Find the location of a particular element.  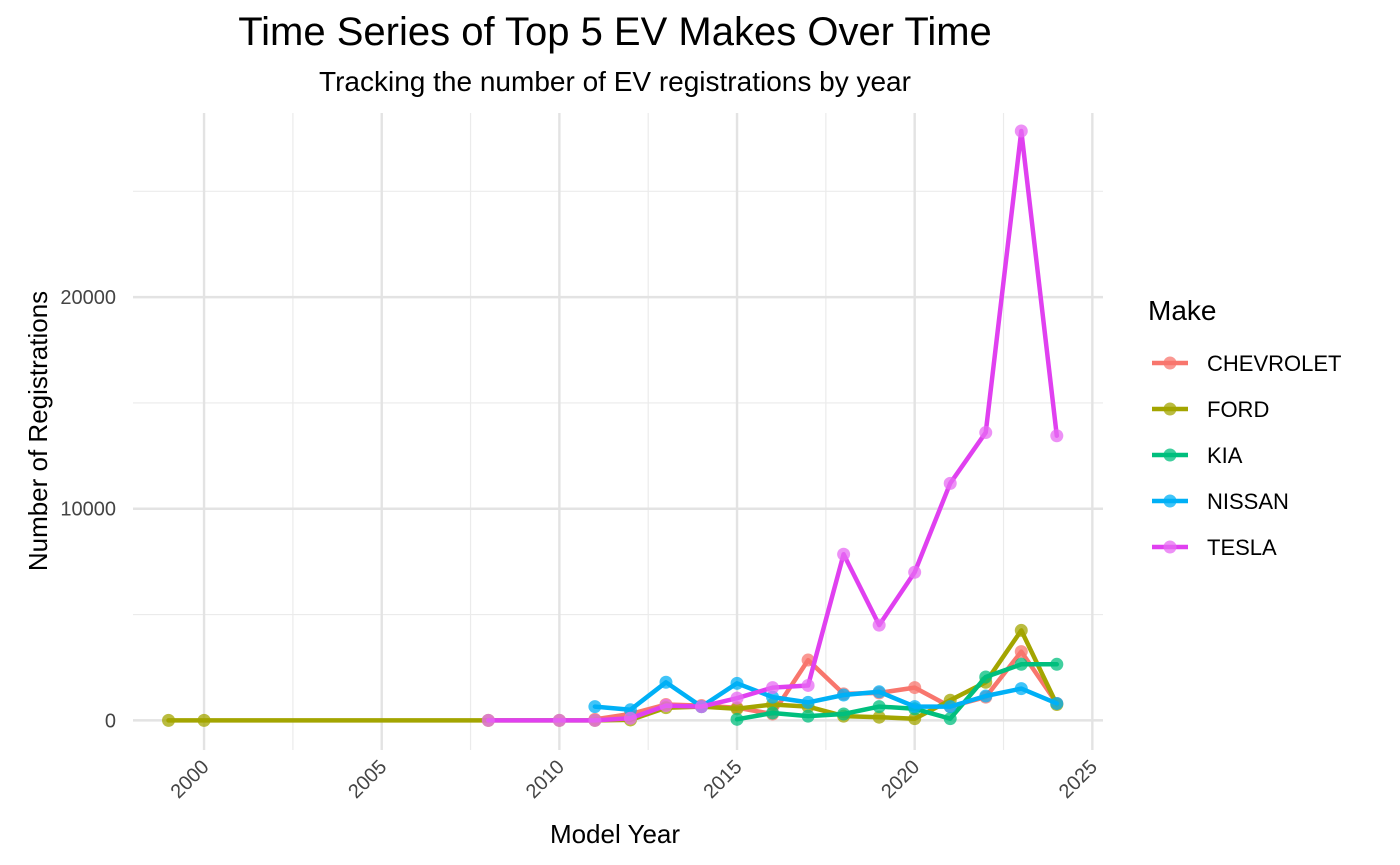

legend-item-tesla: TESLA is located at coordinates (1214, 547).